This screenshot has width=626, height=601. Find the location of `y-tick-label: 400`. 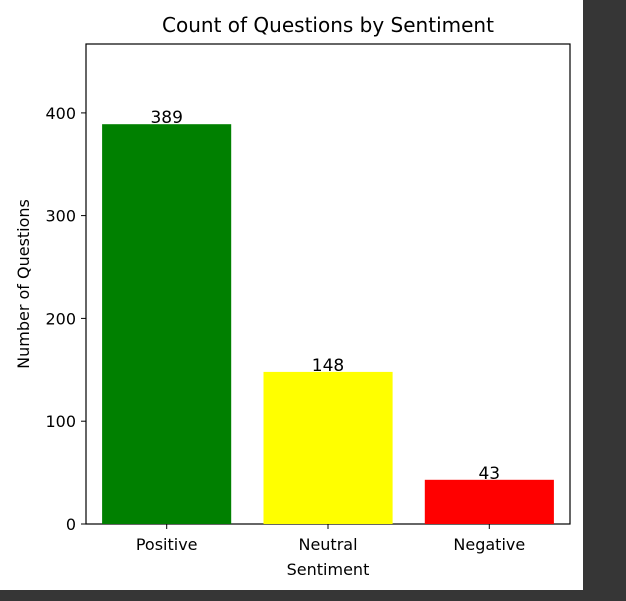

y-tick-label: 400 is located at coordinates (60, 113).